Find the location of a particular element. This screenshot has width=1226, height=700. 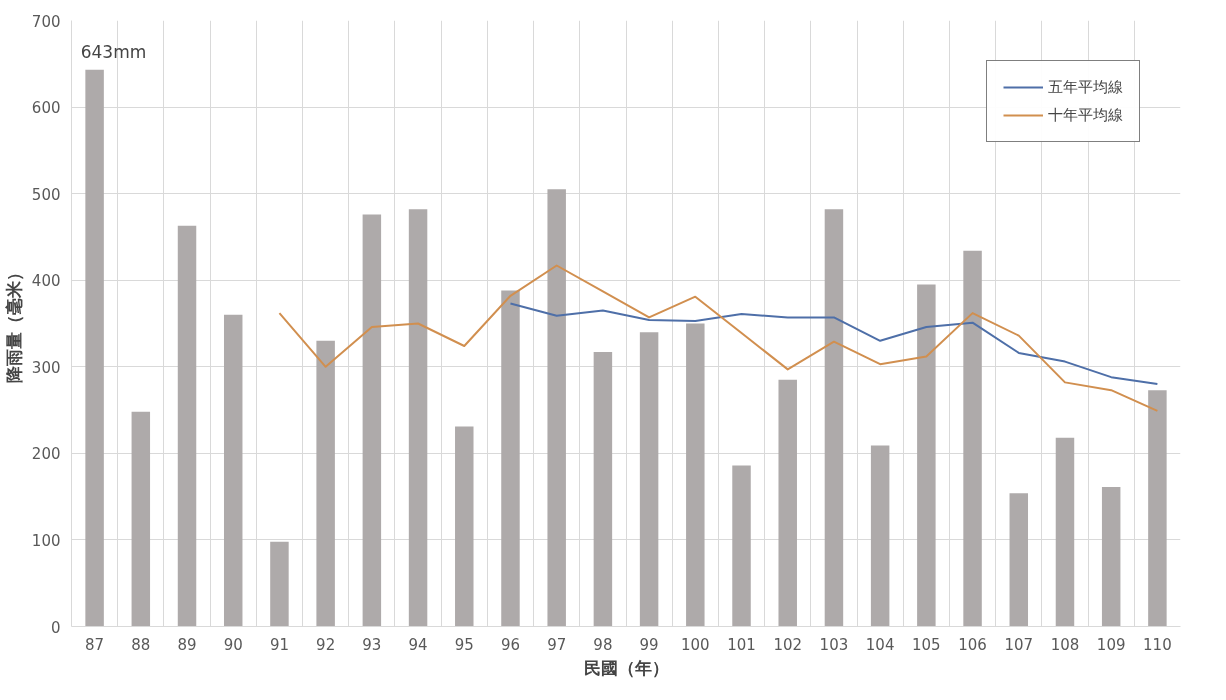

x-tick-label: 89 is located at coordinates (187, 644).